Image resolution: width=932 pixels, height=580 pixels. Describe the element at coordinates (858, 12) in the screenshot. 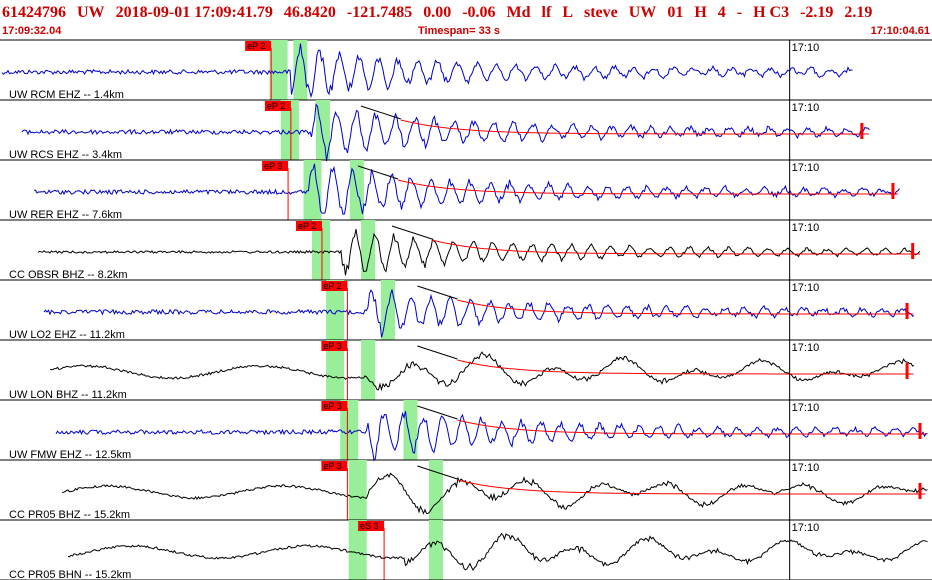

I see `value-2: 2.19` at that location.